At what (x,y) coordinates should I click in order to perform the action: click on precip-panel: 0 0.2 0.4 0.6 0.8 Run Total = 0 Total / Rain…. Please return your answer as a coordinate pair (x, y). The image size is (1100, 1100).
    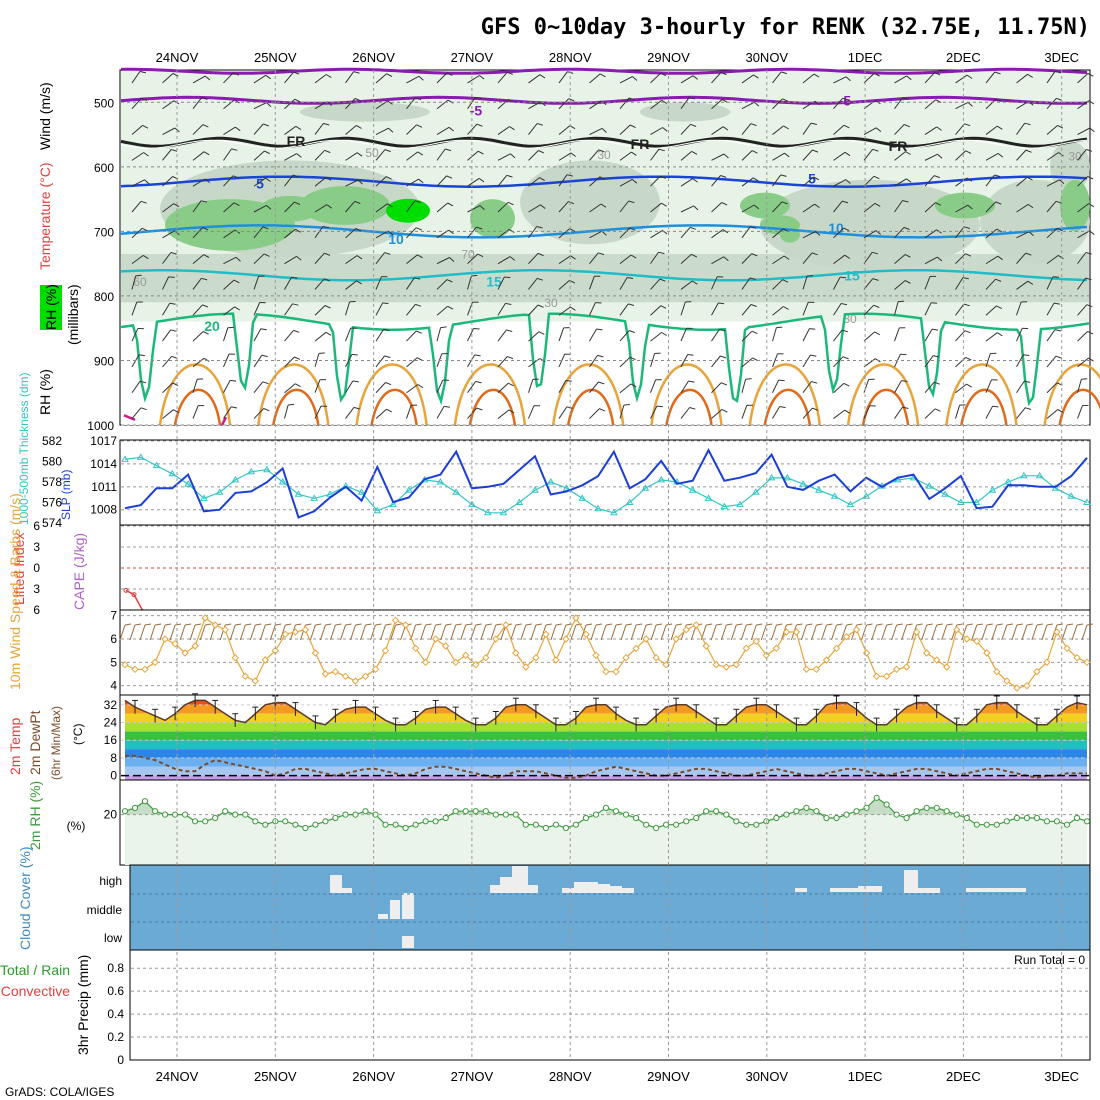
    Looking at the image, I should click on (545, 1008).